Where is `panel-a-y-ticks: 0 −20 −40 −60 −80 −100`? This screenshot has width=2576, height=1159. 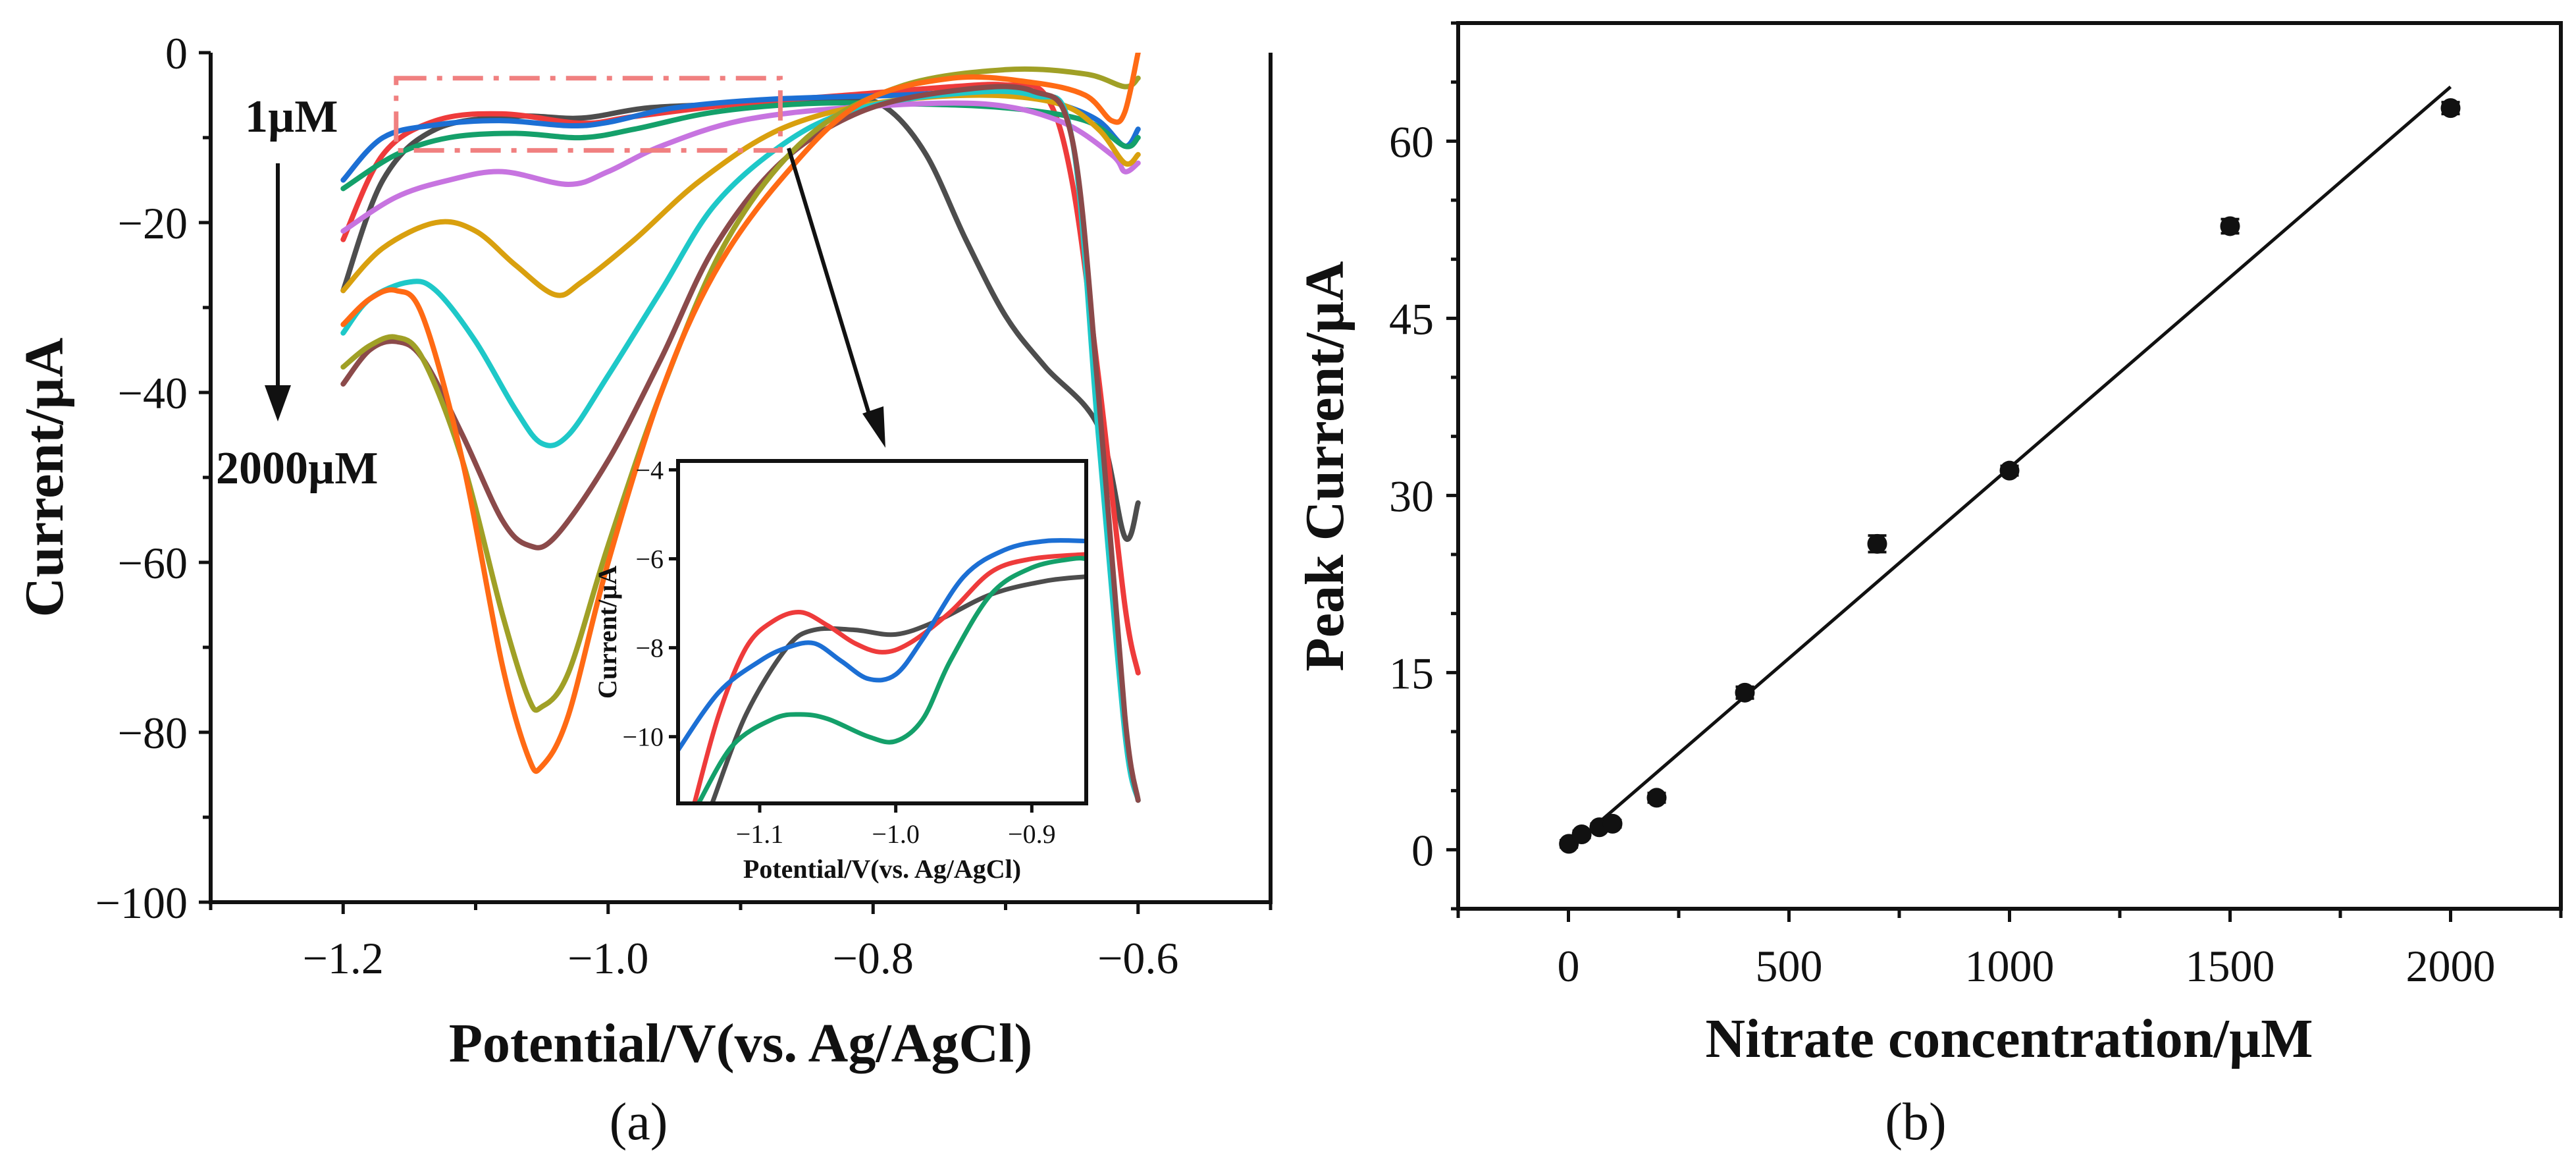
panel-a-y-ticks: 0 −20 −40 −60 −80 −100 is located at coordinates (153, 478).